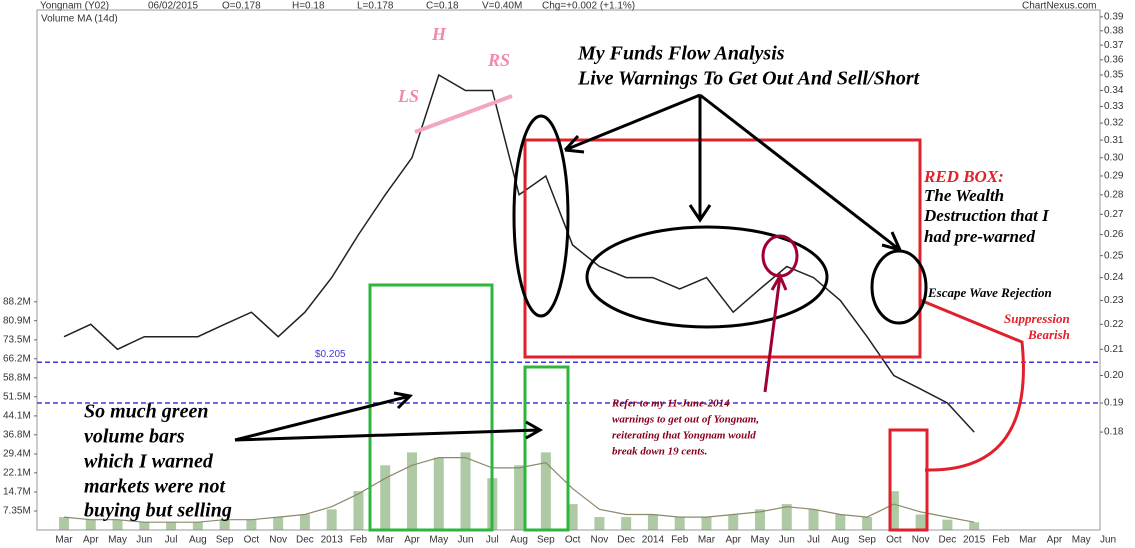 This screenshot has height=548, width=1135. Describe the element at coordinates (541, 216) in the screenshot. I see `circle` at that location.